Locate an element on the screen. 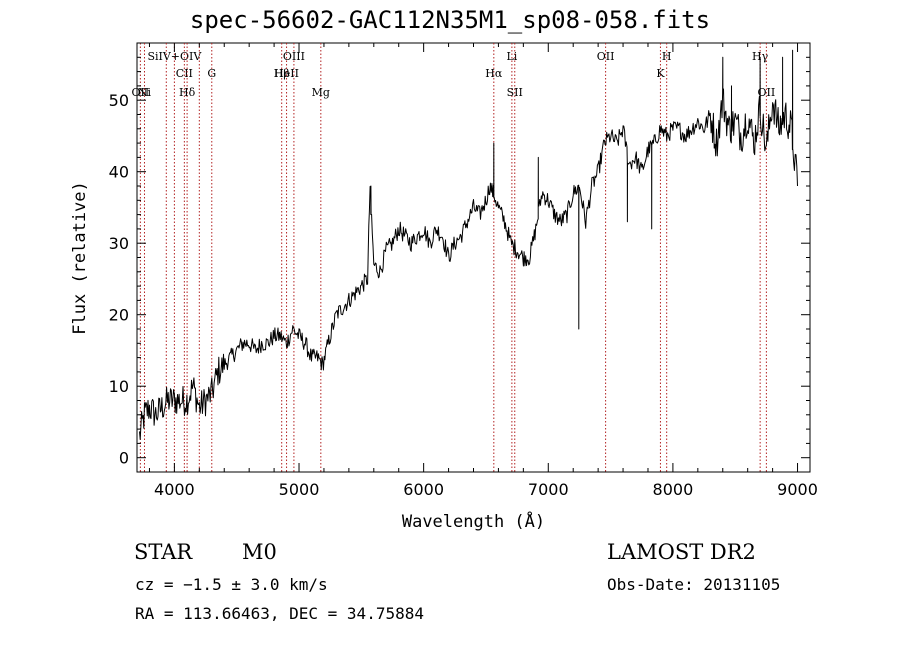 The width and height of the screenshot is (900, 649). survey-name: LAMOST DR2 is located at coordinates (681, 552).